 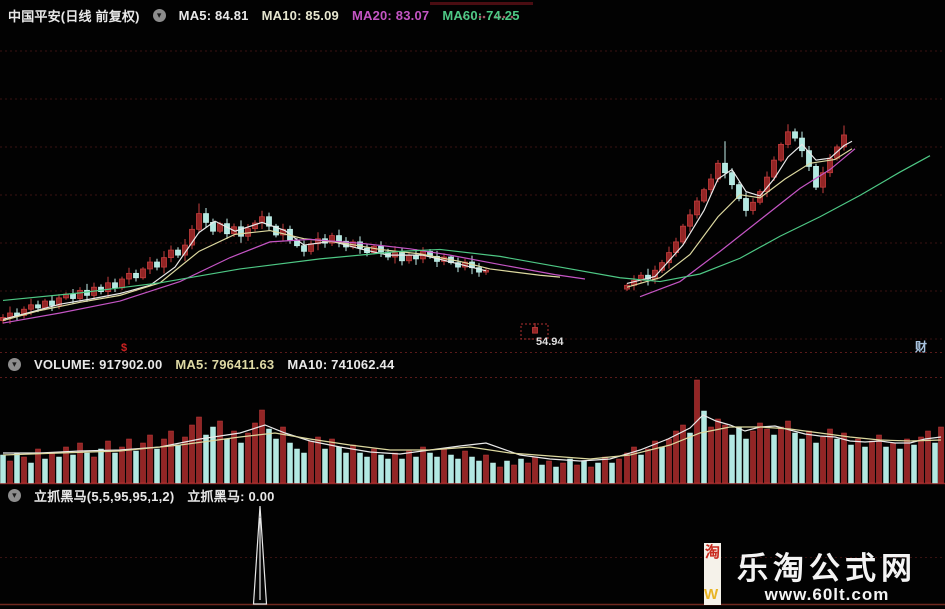 I want to click on ma60-value: MA60: 74.25, so click(x=481, y=15).